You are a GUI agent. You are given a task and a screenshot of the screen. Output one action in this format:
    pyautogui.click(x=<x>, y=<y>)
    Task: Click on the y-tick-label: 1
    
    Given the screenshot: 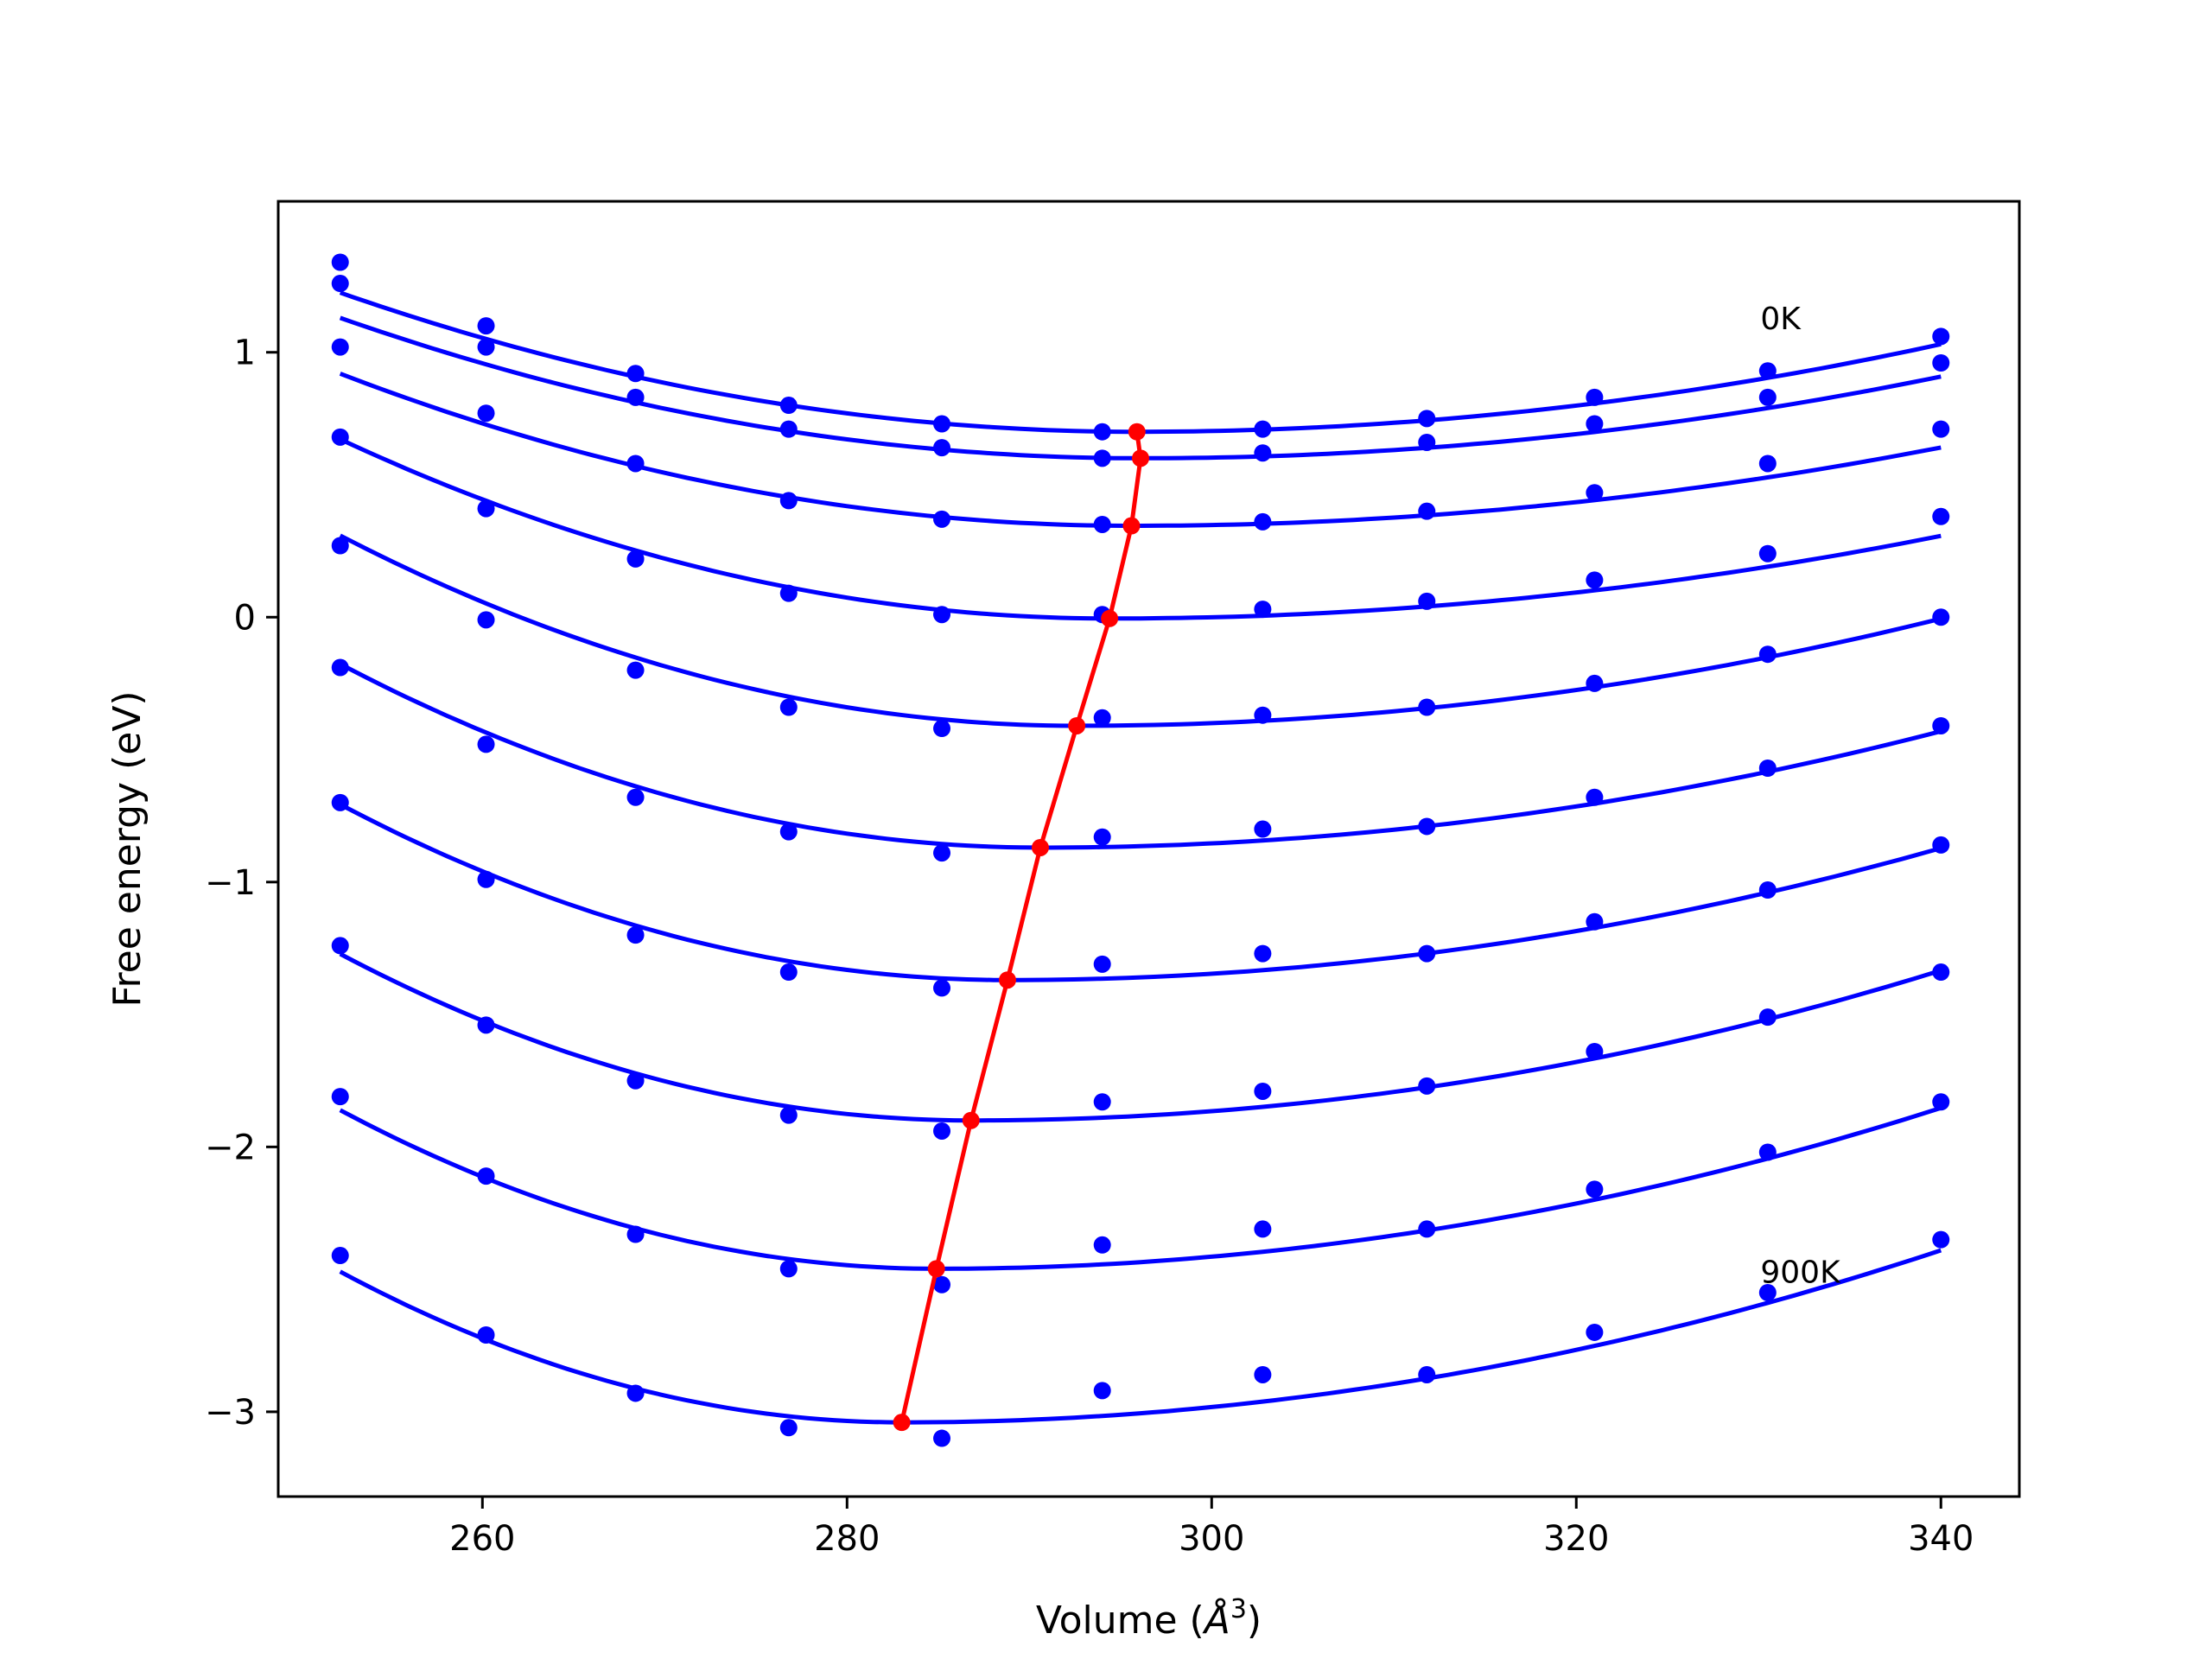 What is the action you would take?
    pyautogui.click(x=245, y=353)
    